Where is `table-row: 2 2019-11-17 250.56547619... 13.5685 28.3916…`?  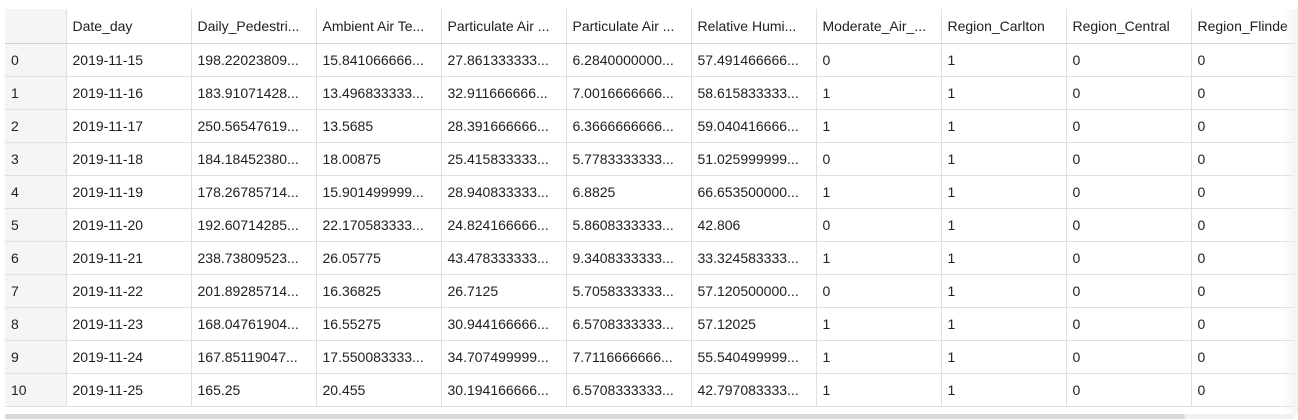
table-row: 2 2019-11-17 250.56547619... 13.5685 28.3916… is located at coordinates (650, 126).